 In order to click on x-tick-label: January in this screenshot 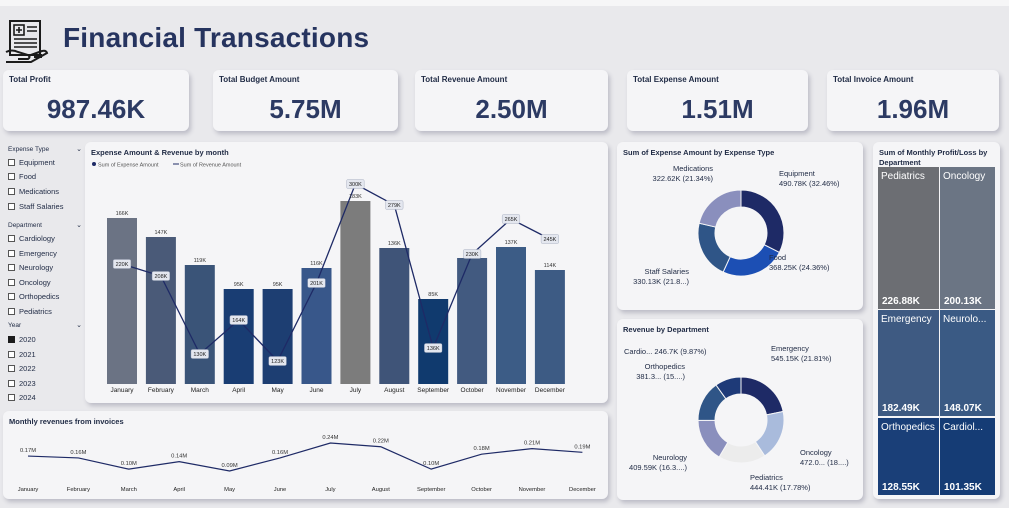, I will do `click(122, 390)`.